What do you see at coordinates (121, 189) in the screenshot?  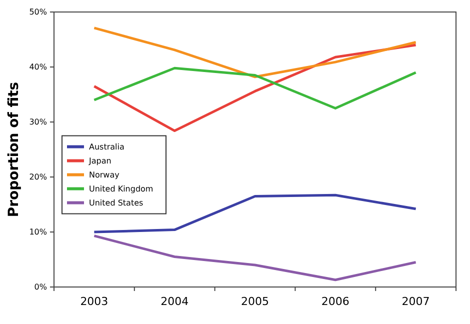 I see `legend-label: United Kingdom` at bounding box center [121, 189].